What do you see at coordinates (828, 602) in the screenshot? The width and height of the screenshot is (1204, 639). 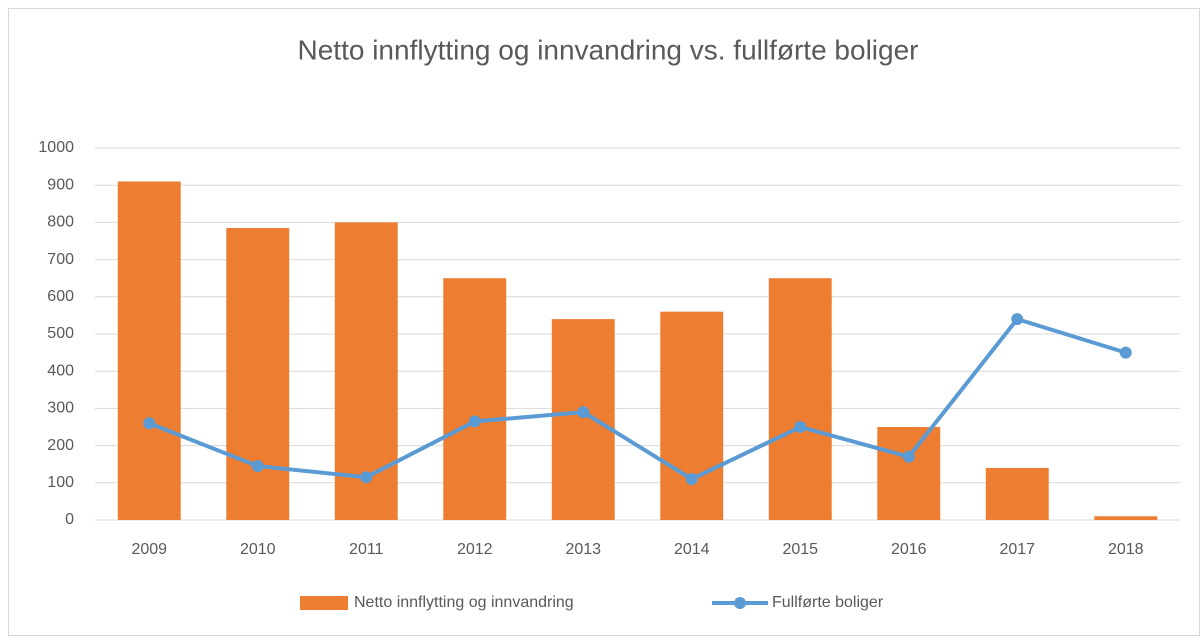 I see `legend-label: Fullførte boliger` at bounding box center [828, 602].